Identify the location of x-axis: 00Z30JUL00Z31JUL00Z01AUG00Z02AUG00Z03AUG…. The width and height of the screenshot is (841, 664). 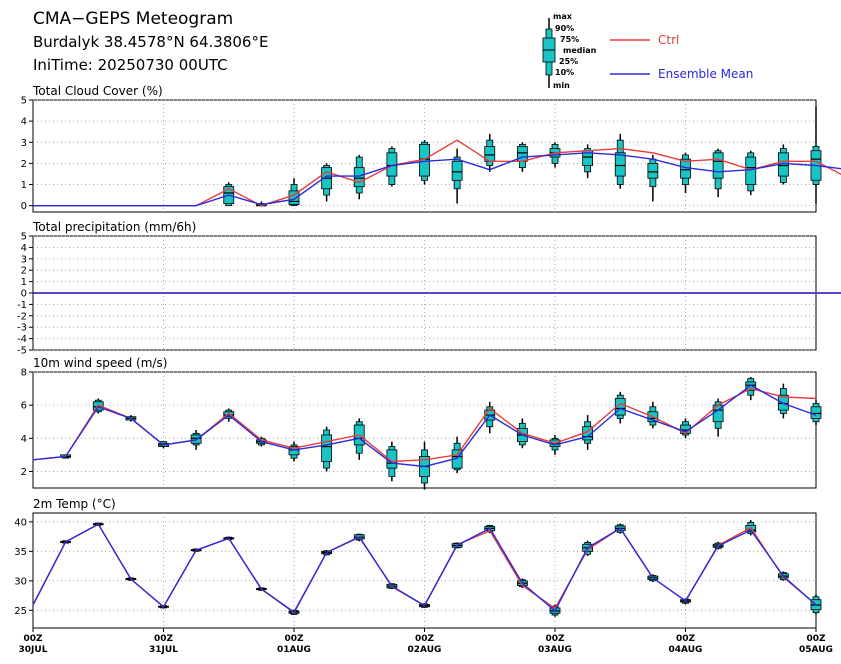
(426, 641).